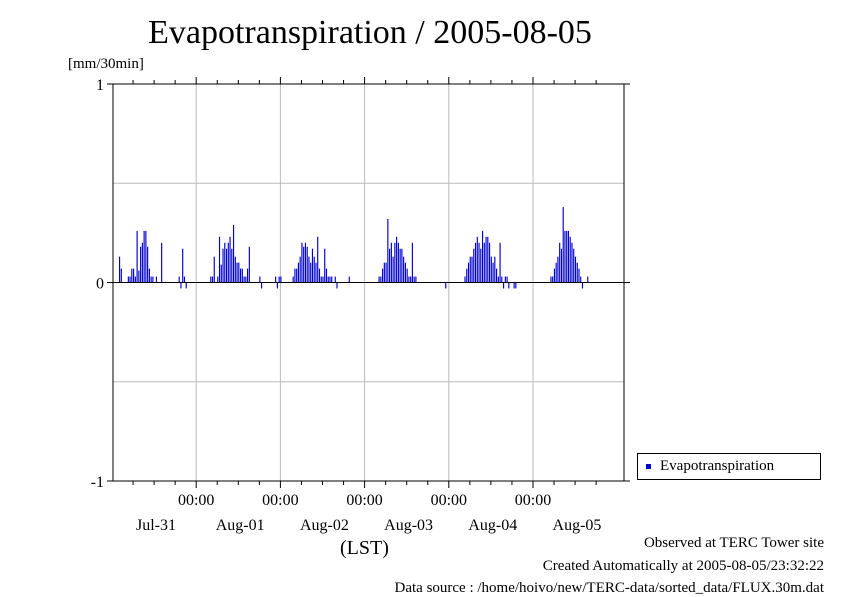 The height and width of the screenshot is (597, 842). What do you see at coordinates (364, 548) in the screenshot?
I see `x-axis-label: (LST)` at bounding box center [364, 548].